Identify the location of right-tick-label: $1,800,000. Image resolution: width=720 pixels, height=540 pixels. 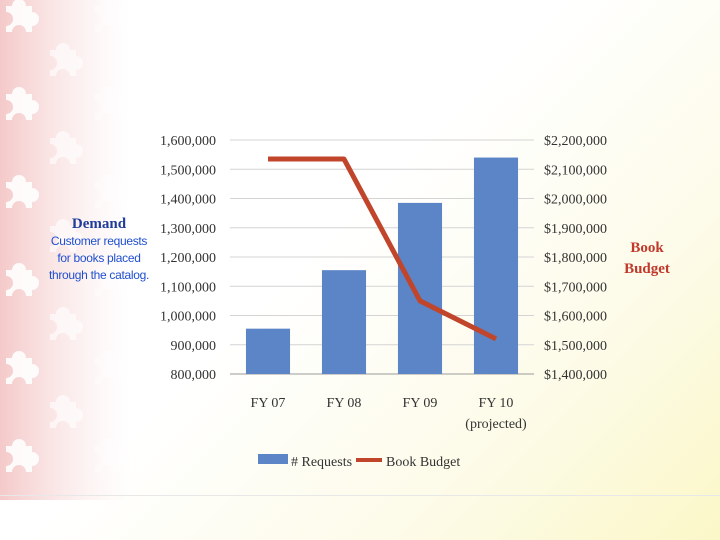
(575, 258).